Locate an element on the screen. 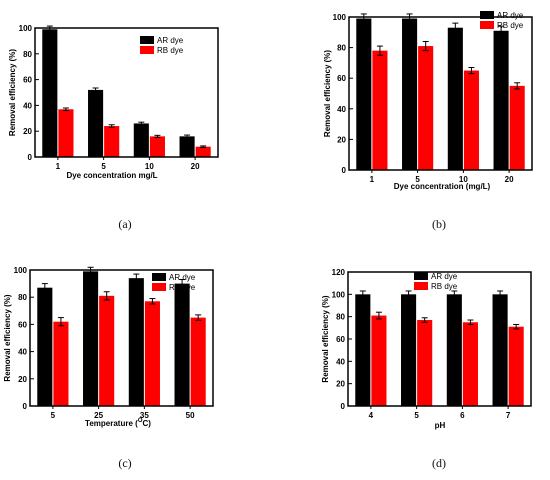 The width and height of the screenshot is (550, 480). x-axis-title: pH is located at coordinates (440, 425).